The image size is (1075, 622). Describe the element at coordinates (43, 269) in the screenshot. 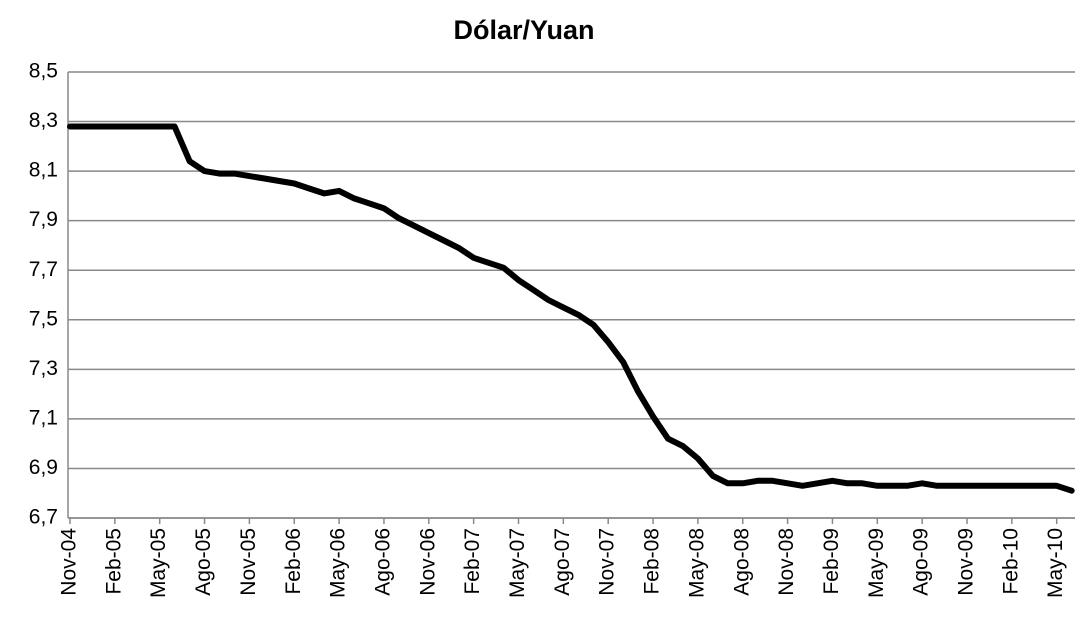

I see `y-tick-label: 7,7` at that location.